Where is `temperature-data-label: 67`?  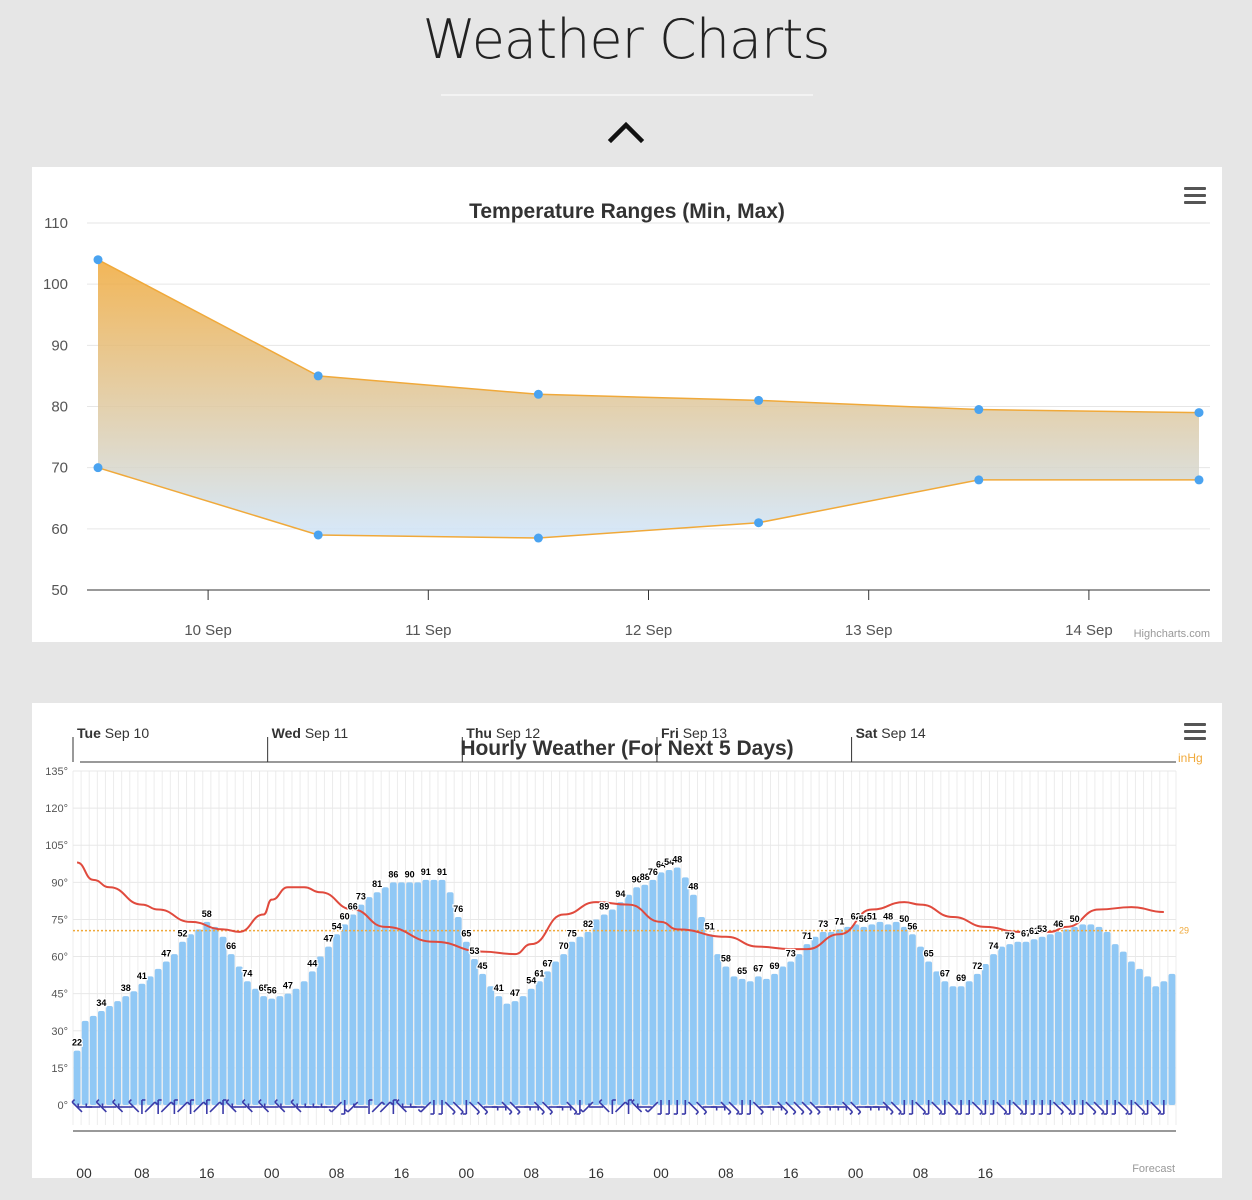 temperature-data-label: 67 is located at coordinates (945, 973).